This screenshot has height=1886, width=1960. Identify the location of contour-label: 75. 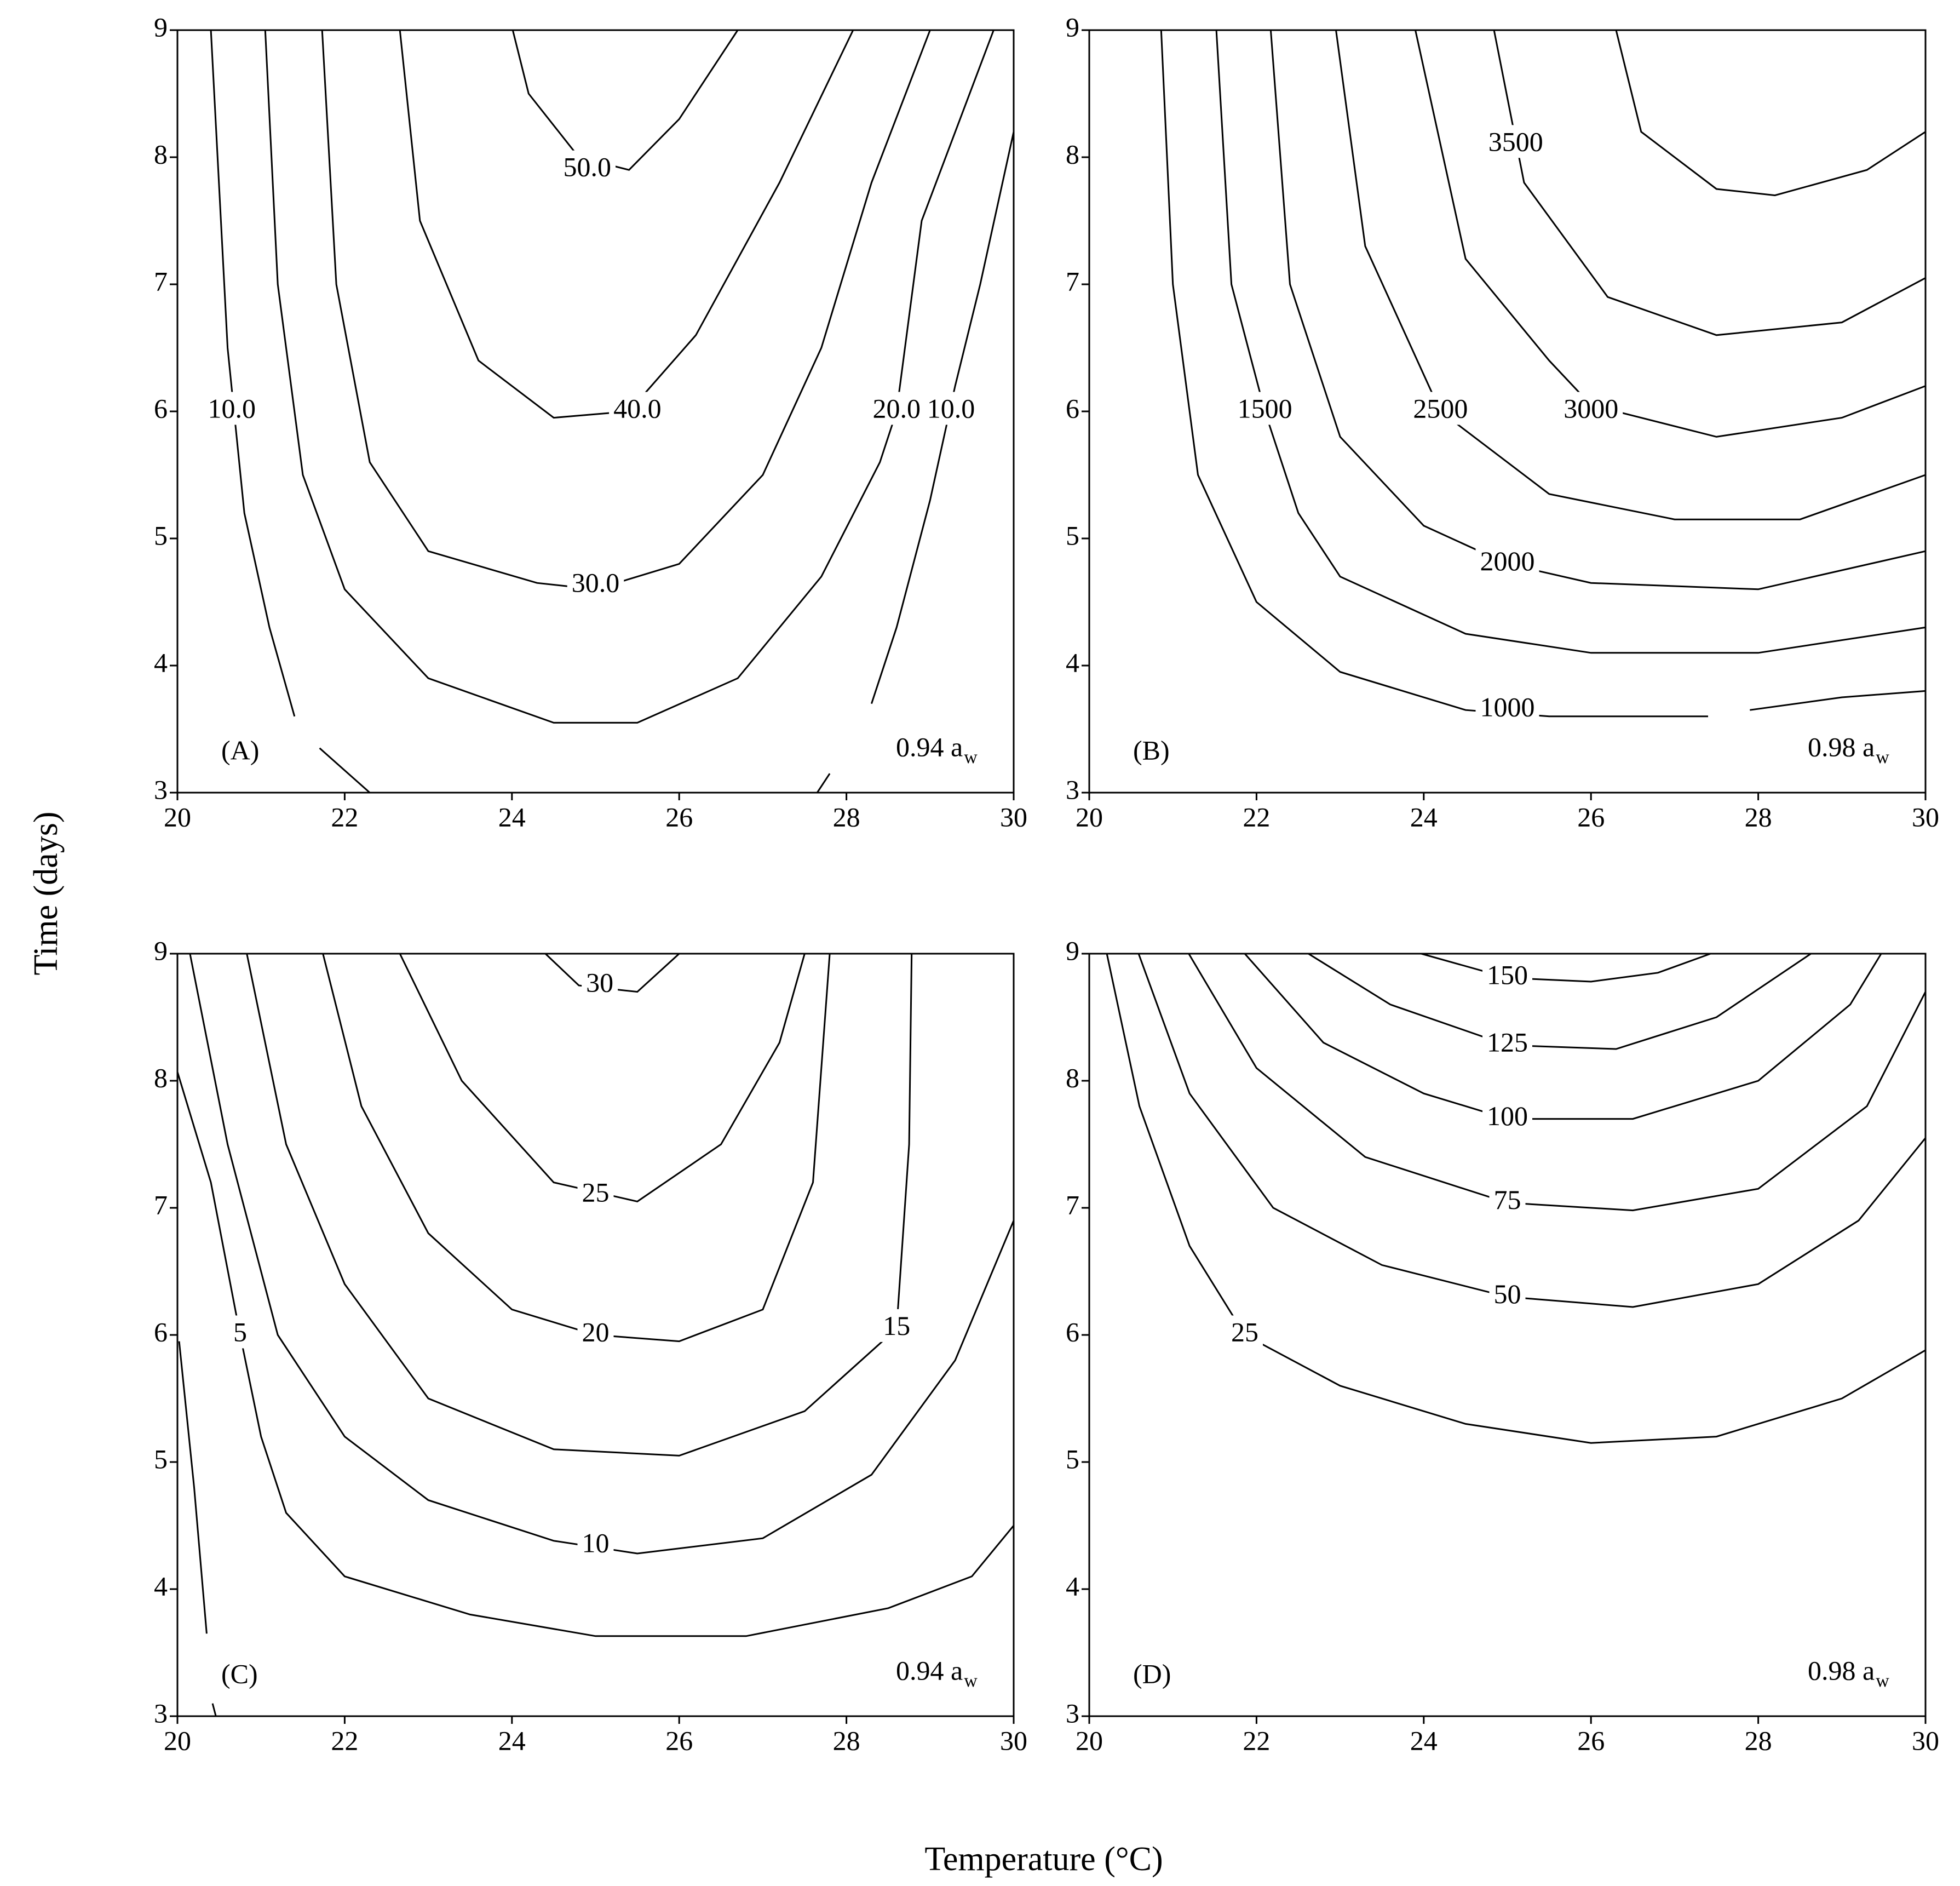
(1507, 1199).